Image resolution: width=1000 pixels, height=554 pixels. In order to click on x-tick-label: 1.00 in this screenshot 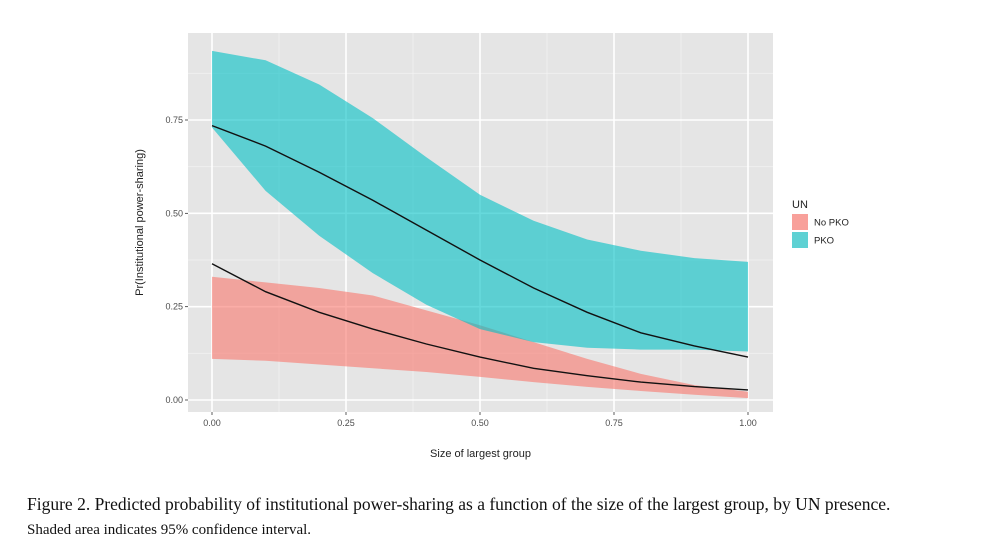, I will do `click(748, 423)`.